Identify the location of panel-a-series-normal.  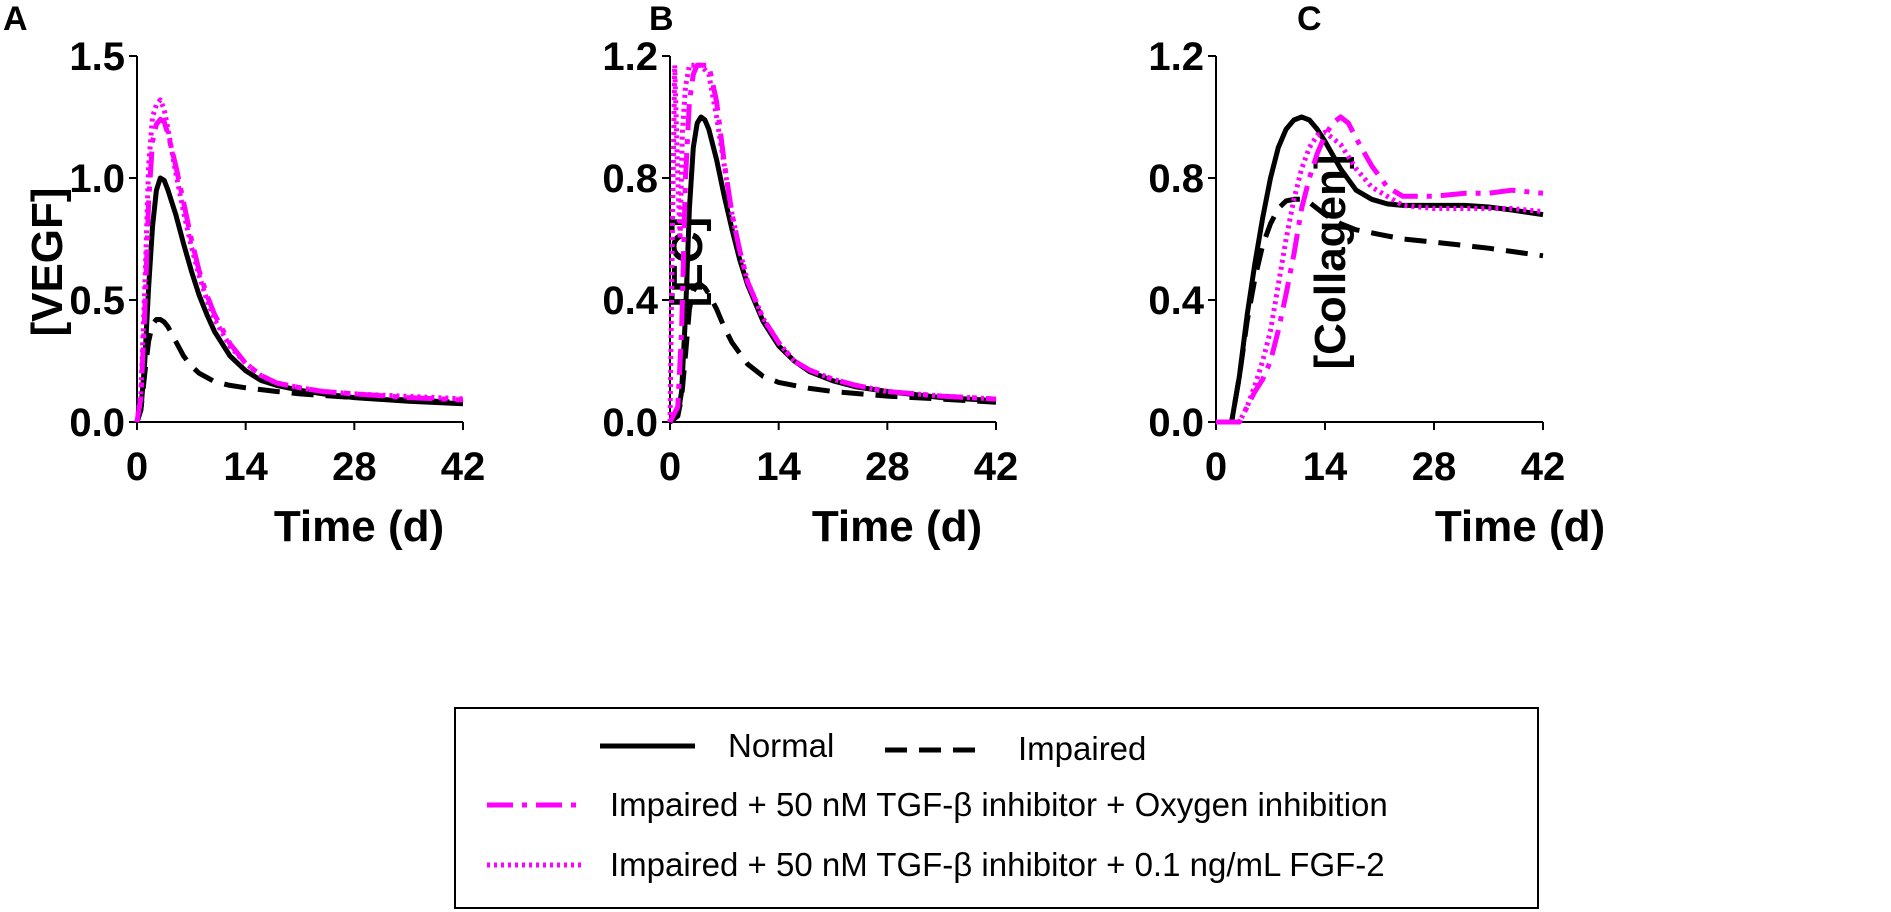
(299, 299).